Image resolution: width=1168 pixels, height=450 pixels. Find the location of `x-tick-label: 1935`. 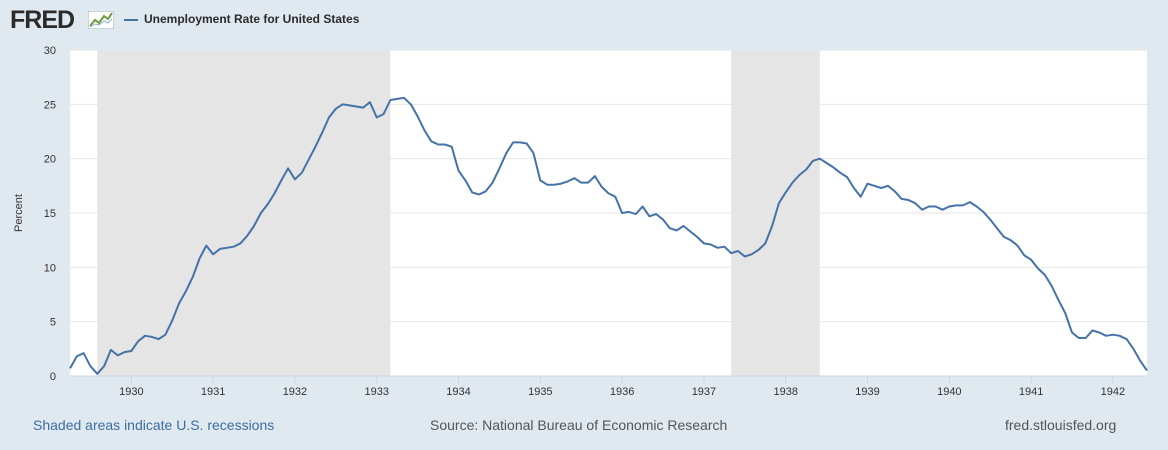

x-tick-label: 1935 is located at coordinates (540, 392).